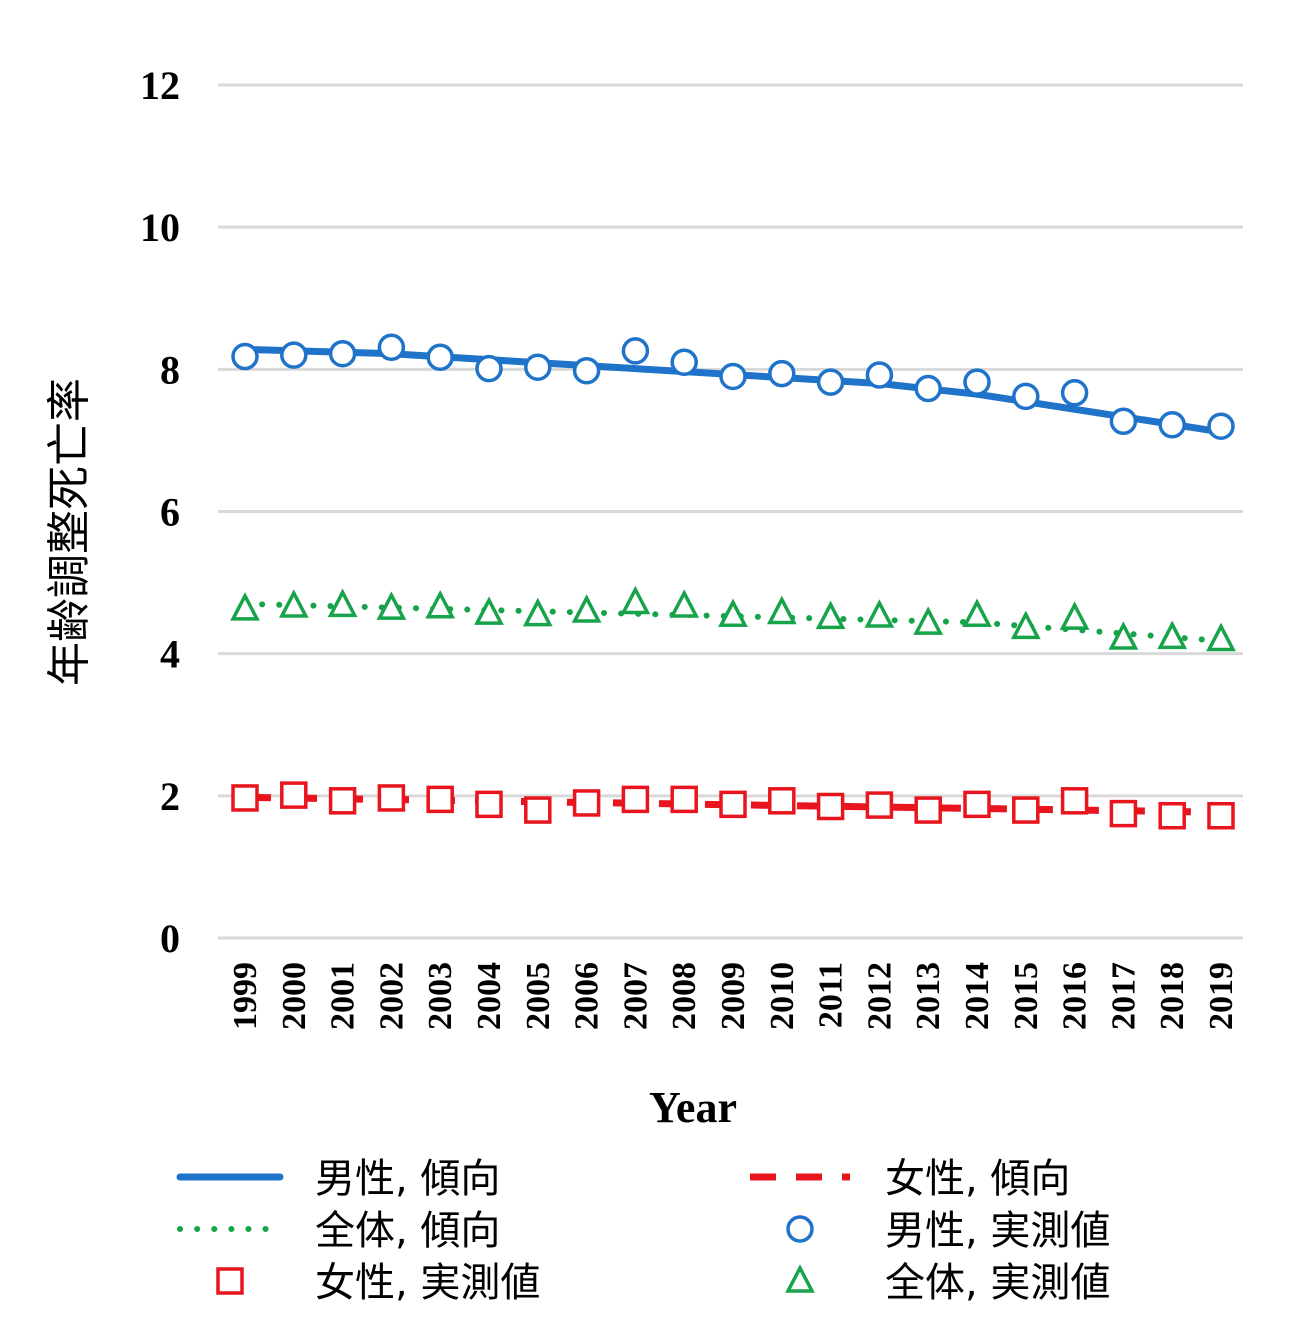 This screenshot has height=1344, width=1290. Describe the element at coordinates (170, 654) in the screenshot. I see `y-tick-label: 4` at that location.